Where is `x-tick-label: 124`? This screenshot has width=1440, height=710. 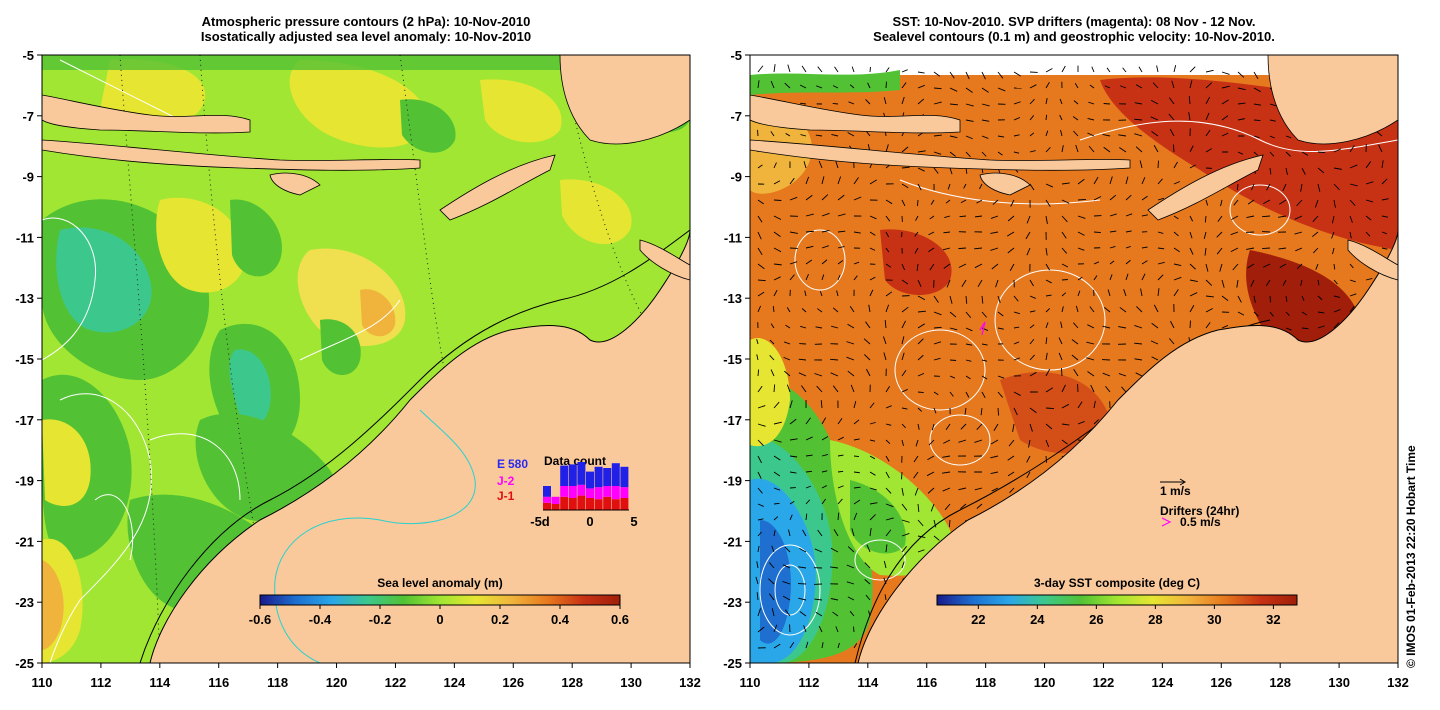 x-tick-label: 124 is located at coordinates (1163, 682).